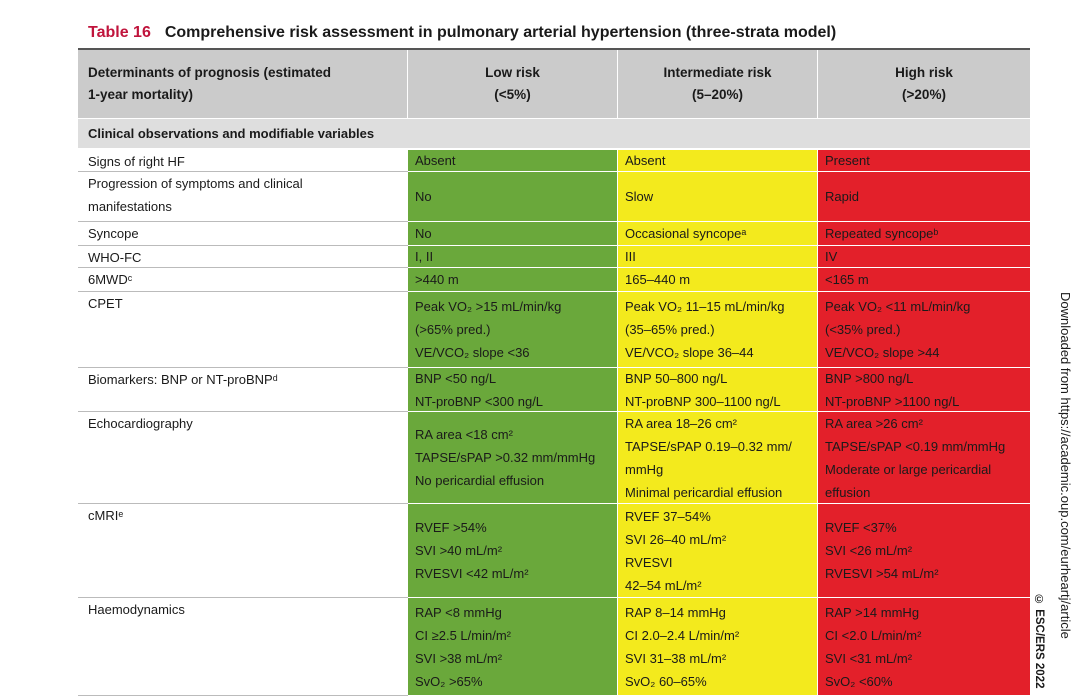 The image size is (1080, 696). I want to click on cell-line: RVEF >54%, so click(451, 527).